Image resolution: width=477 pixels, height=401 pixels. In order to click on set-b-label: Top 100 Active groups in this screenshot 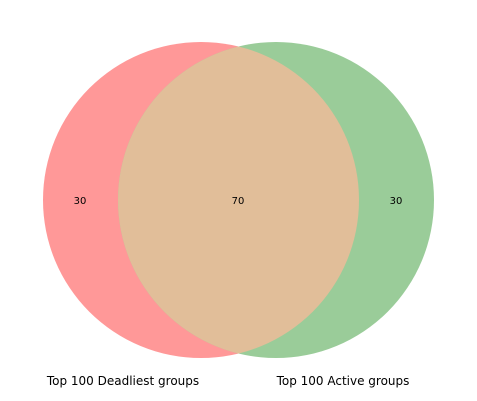, I will do `click(343, 381)`.